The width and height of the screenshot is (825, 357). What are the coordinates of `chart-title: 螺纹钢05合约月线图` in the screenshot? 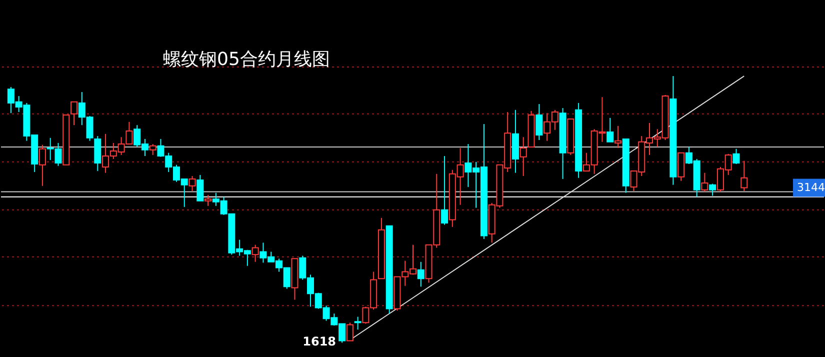 It's located at (246, 59).